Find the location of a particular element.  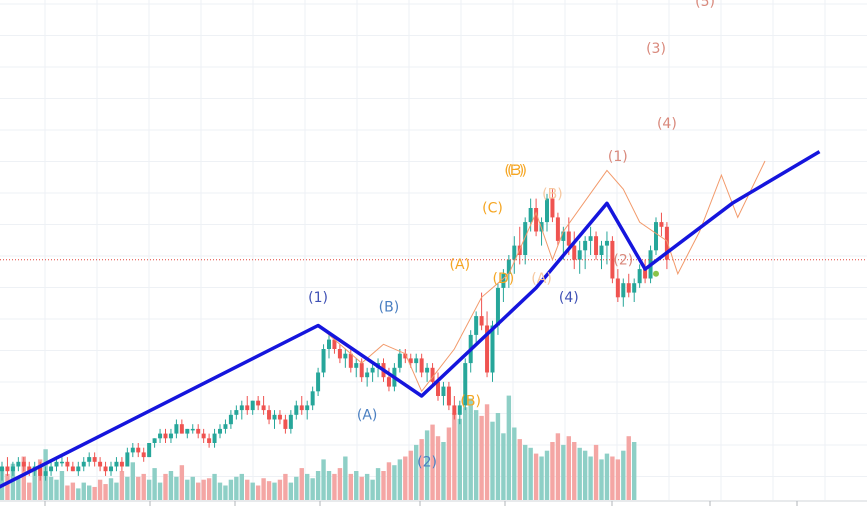

signal-dot is located at coordinates (656, 273).